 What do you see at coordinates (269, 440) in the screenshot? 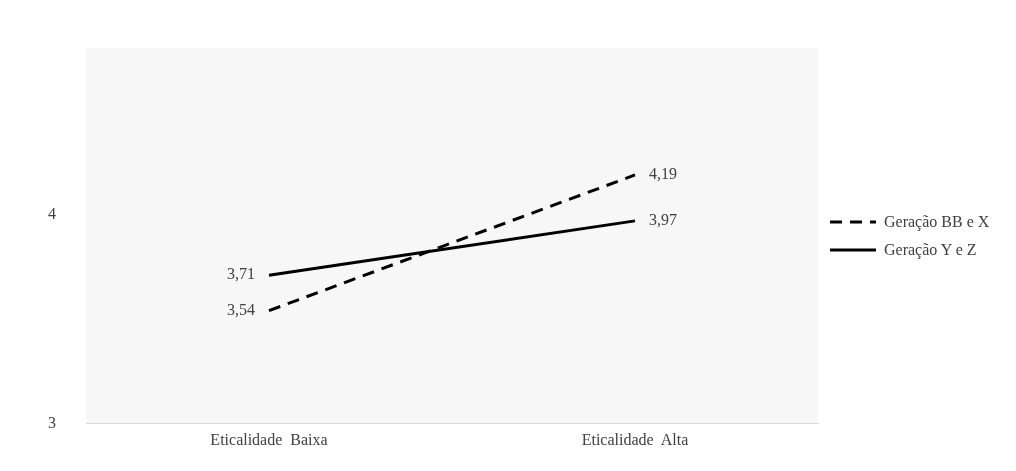
I see `x-tick-label: Eticalidade Baixa` at bounding box center [269, 440].